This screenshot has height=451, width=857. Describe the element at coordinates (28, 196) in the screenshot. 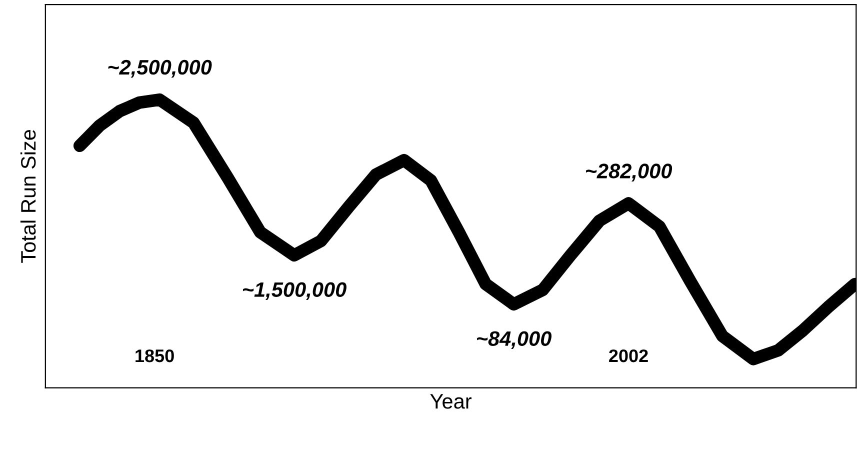

I see `y-axis-title: Total Run Size` at that location.